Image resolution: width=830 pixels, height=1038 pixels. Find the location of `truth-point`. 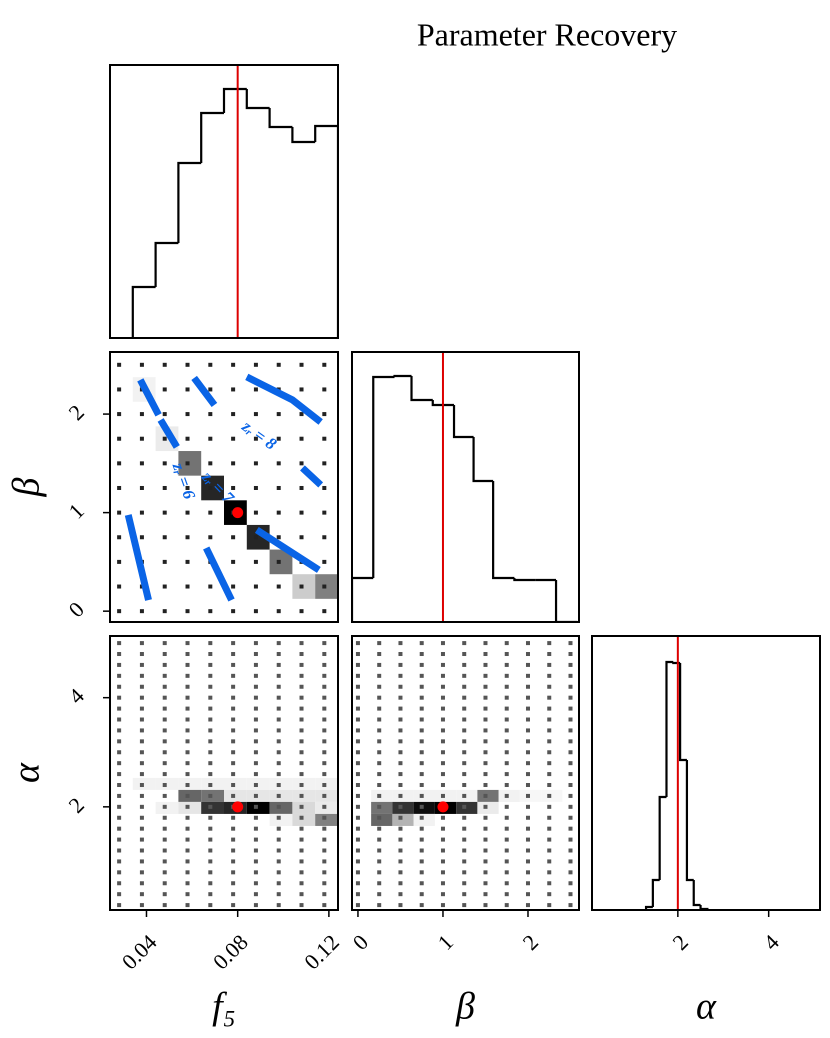

truth-point is located at coordinates (238, 513).